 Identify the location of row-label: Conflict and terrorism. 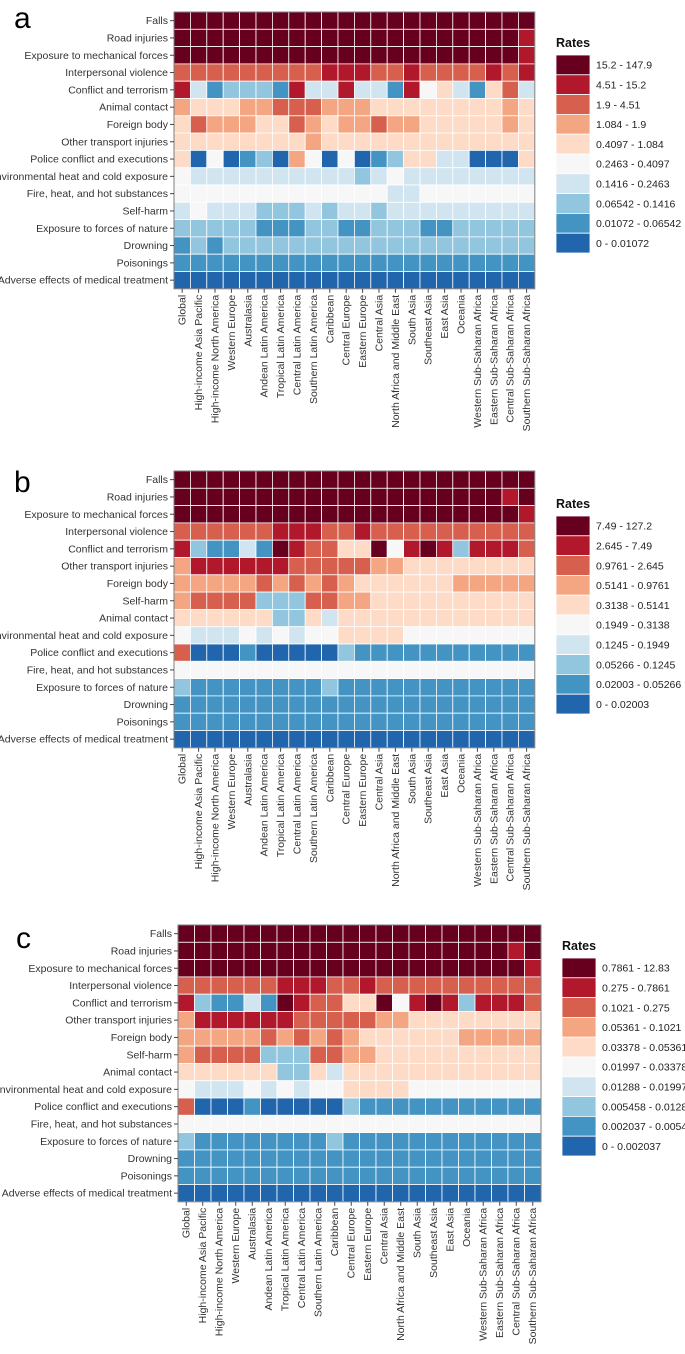
(118, 90).